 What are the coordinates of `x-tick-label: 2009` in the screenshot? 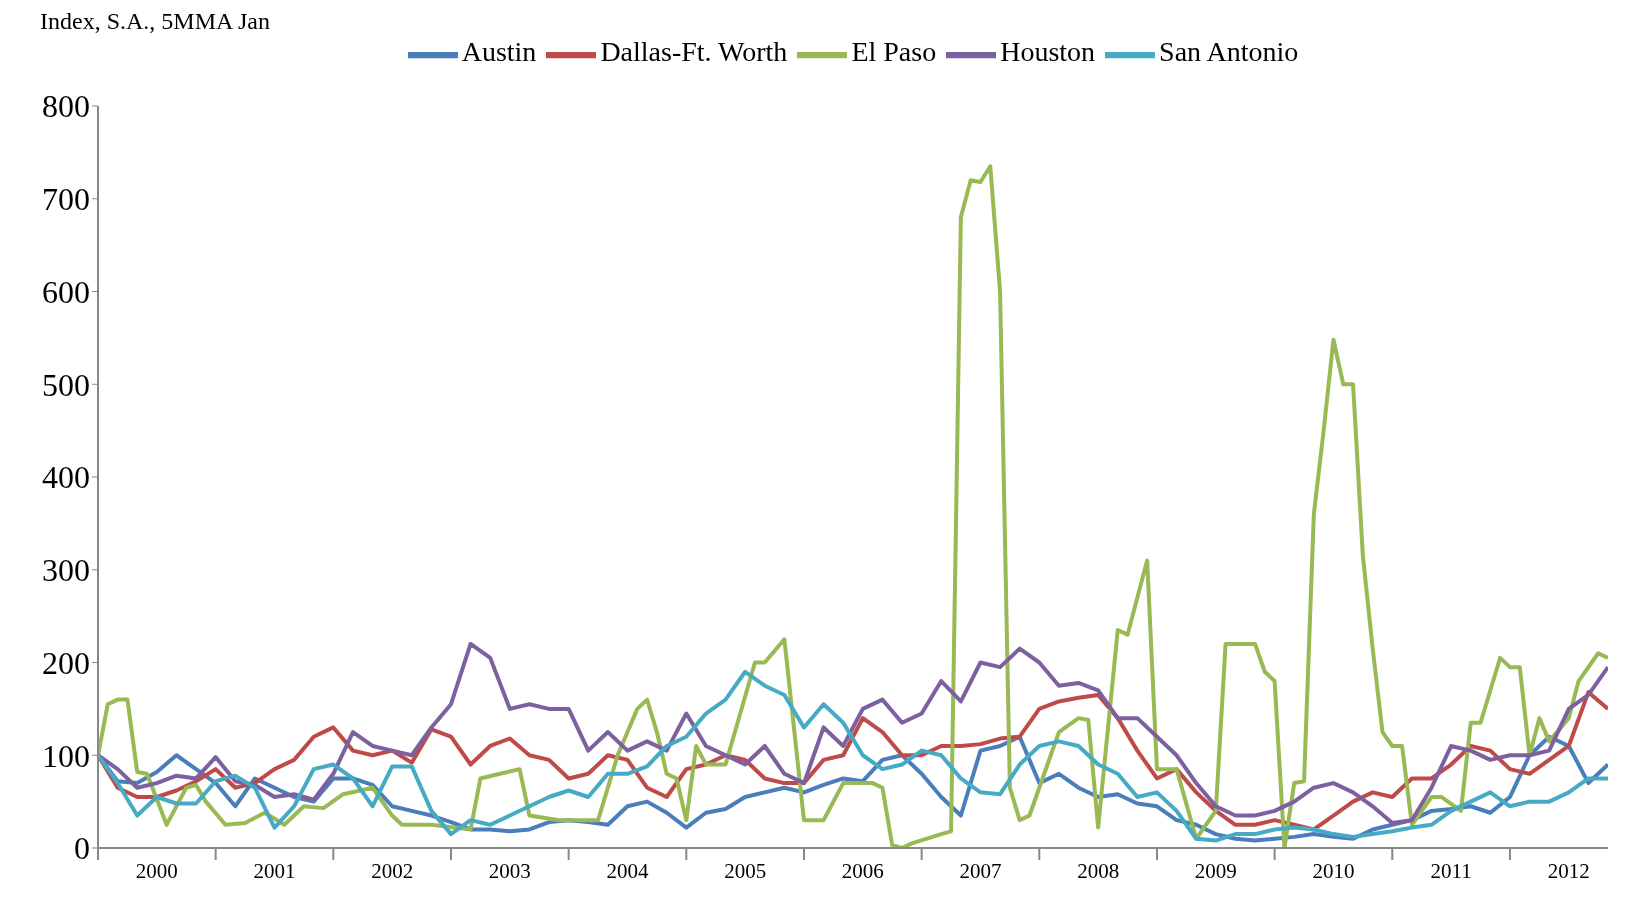 It's located at (1215, 871).